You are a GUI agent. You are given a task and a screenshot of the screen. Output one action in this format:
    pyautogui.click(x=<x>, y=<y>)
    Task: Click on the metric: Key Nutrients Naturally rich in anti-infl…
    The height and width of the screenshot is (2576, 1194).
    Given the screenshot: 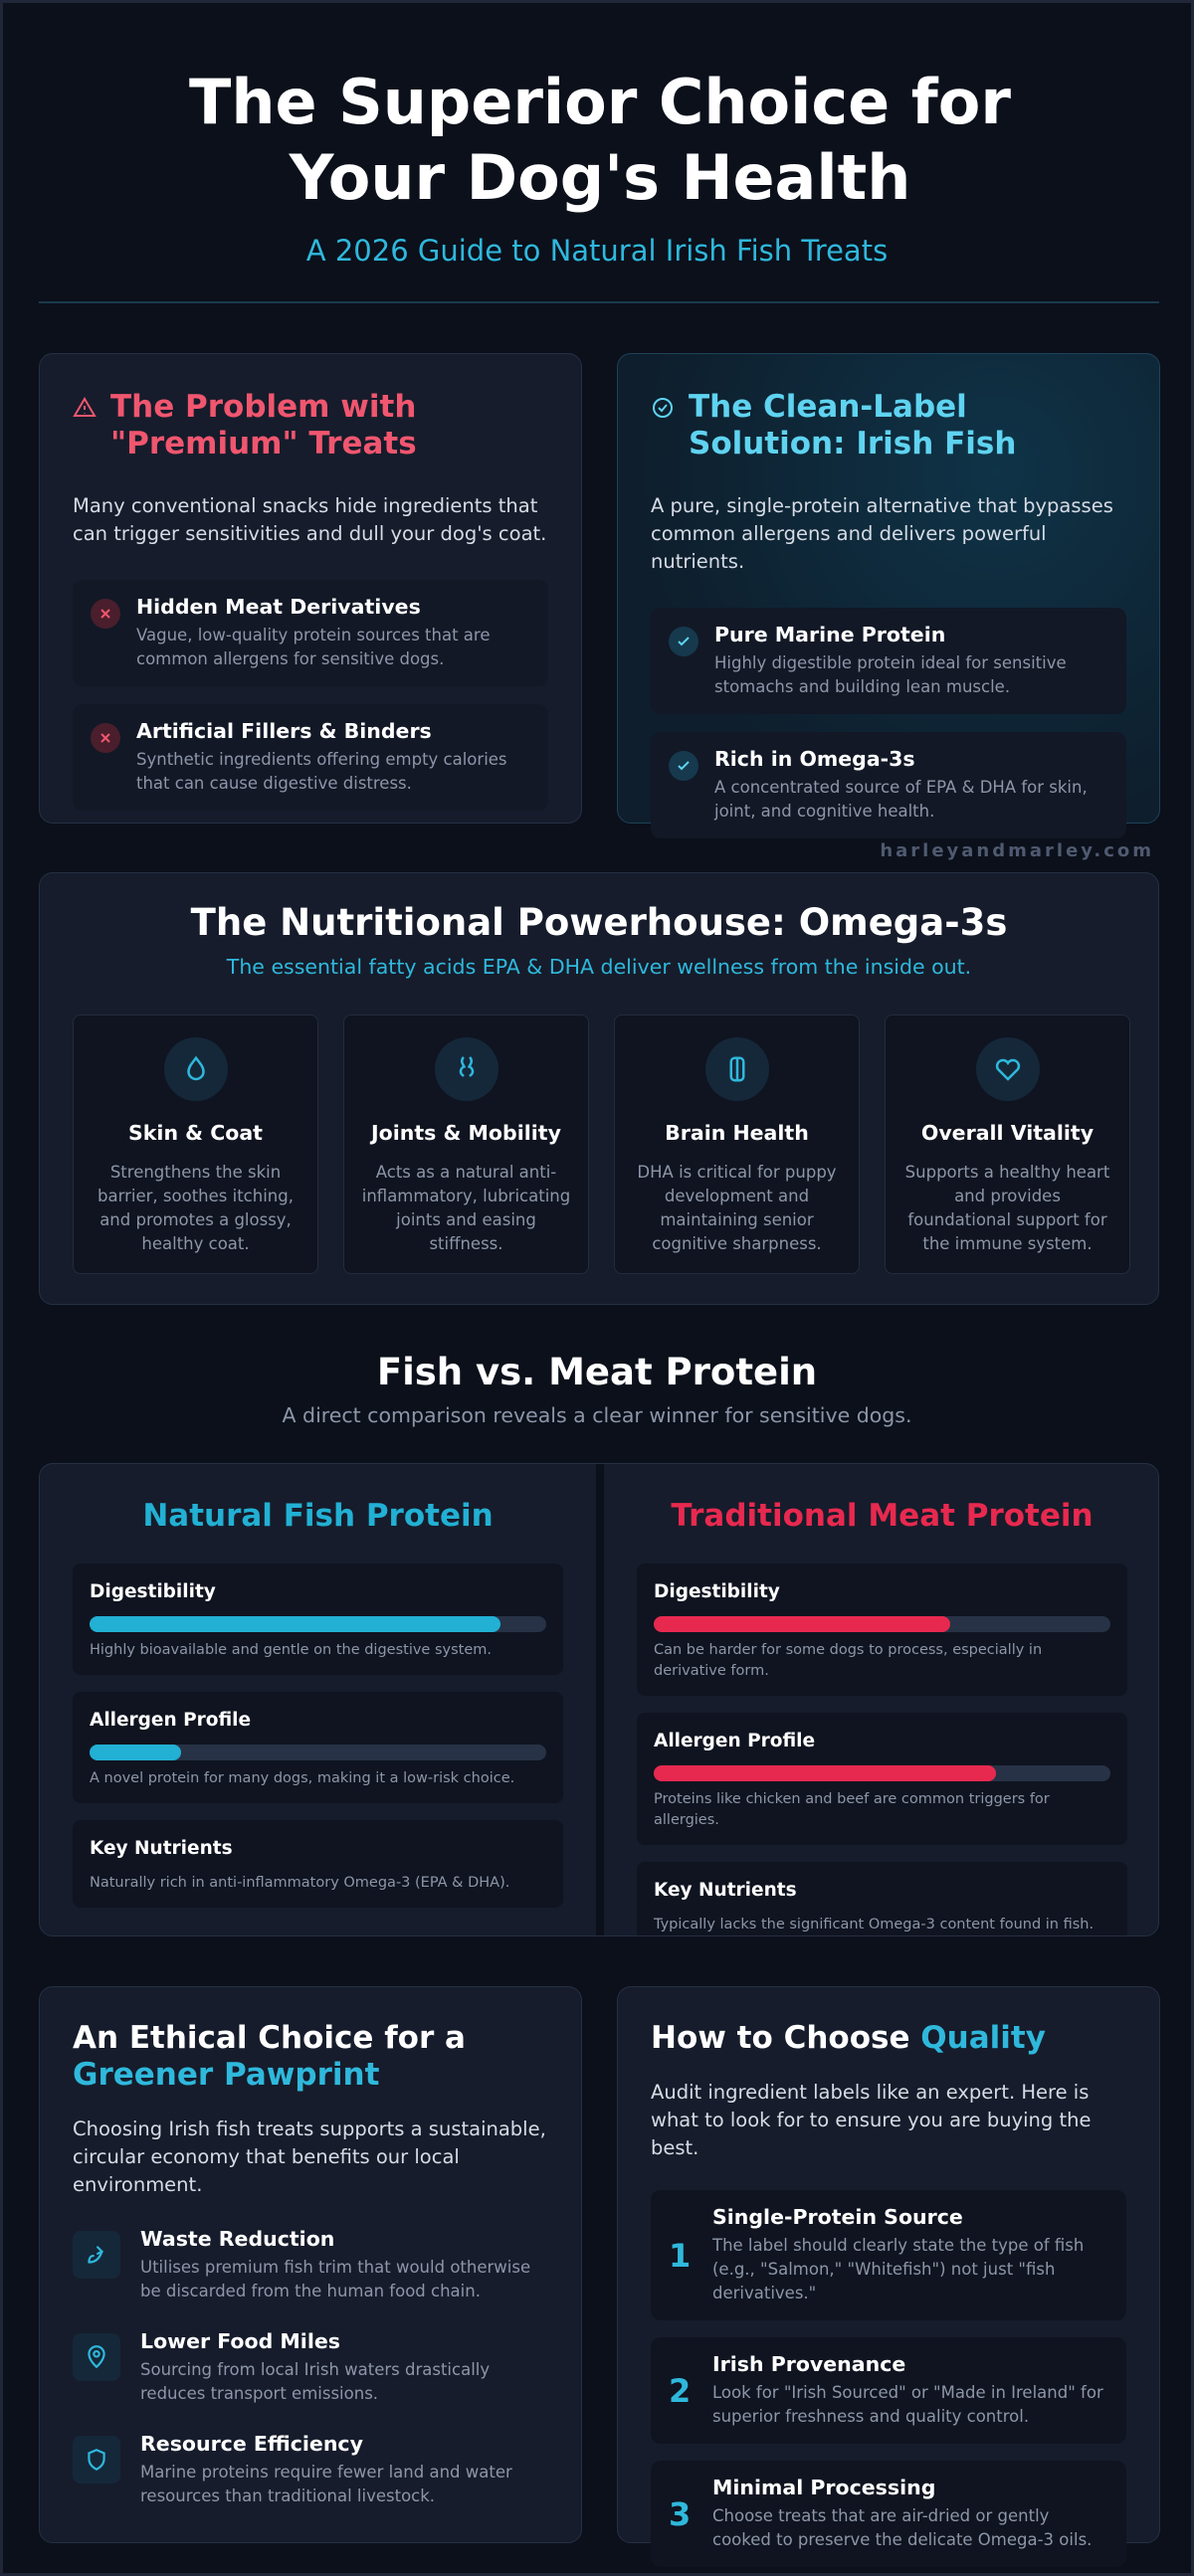 What is the action you would take?
    pyautogui.click(x=318, y=1864)
    